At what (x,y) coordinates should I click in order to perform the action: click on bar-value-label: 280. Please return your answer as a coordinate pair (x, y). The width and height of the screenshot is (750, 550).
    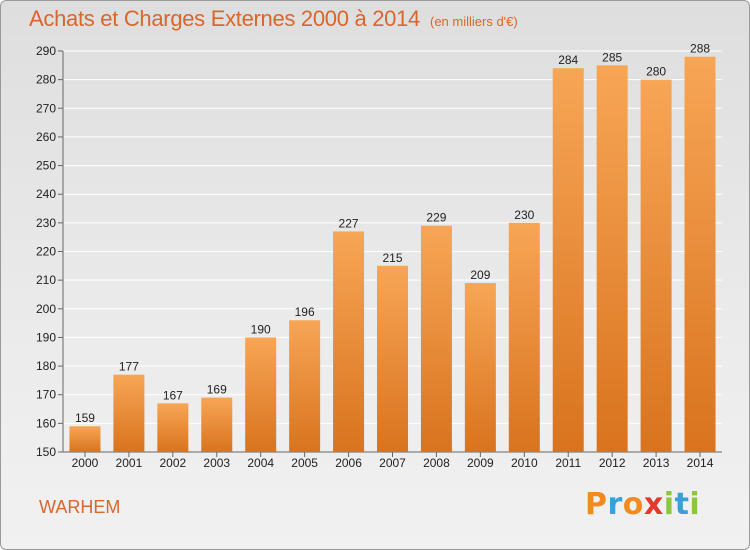
    Looking at the image, I should click on (656, 72).